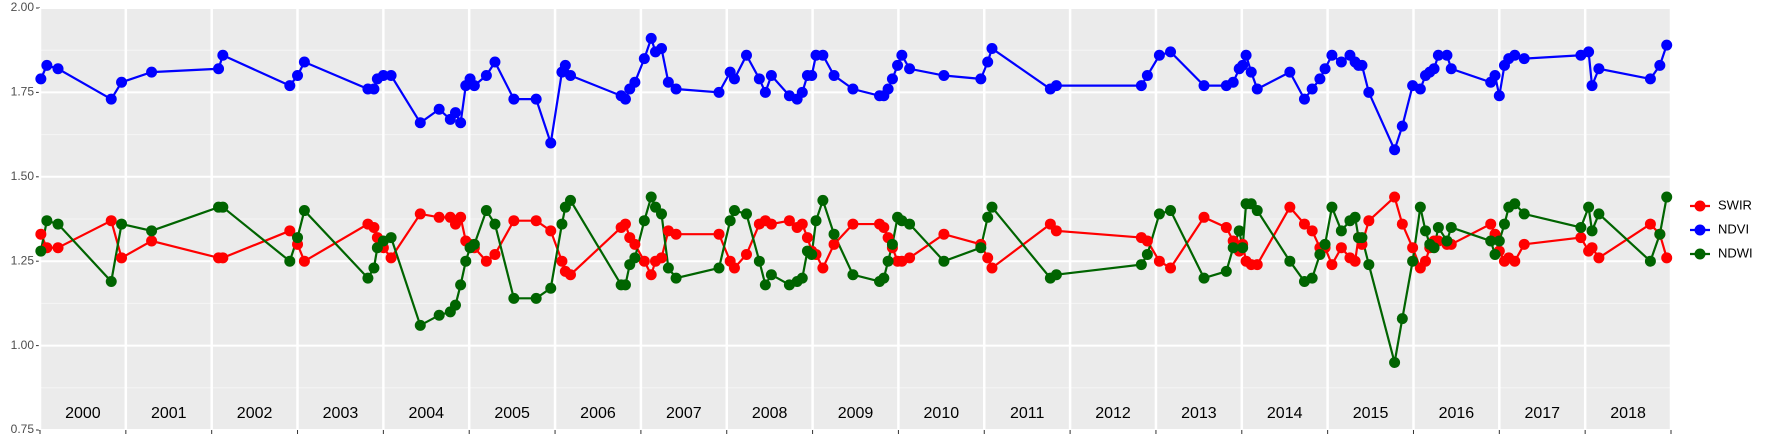  What do you see at coordinates (1733, 228) in the screenshot?
I see `legend-label: NDVI` at bounding box center [1733, 228].